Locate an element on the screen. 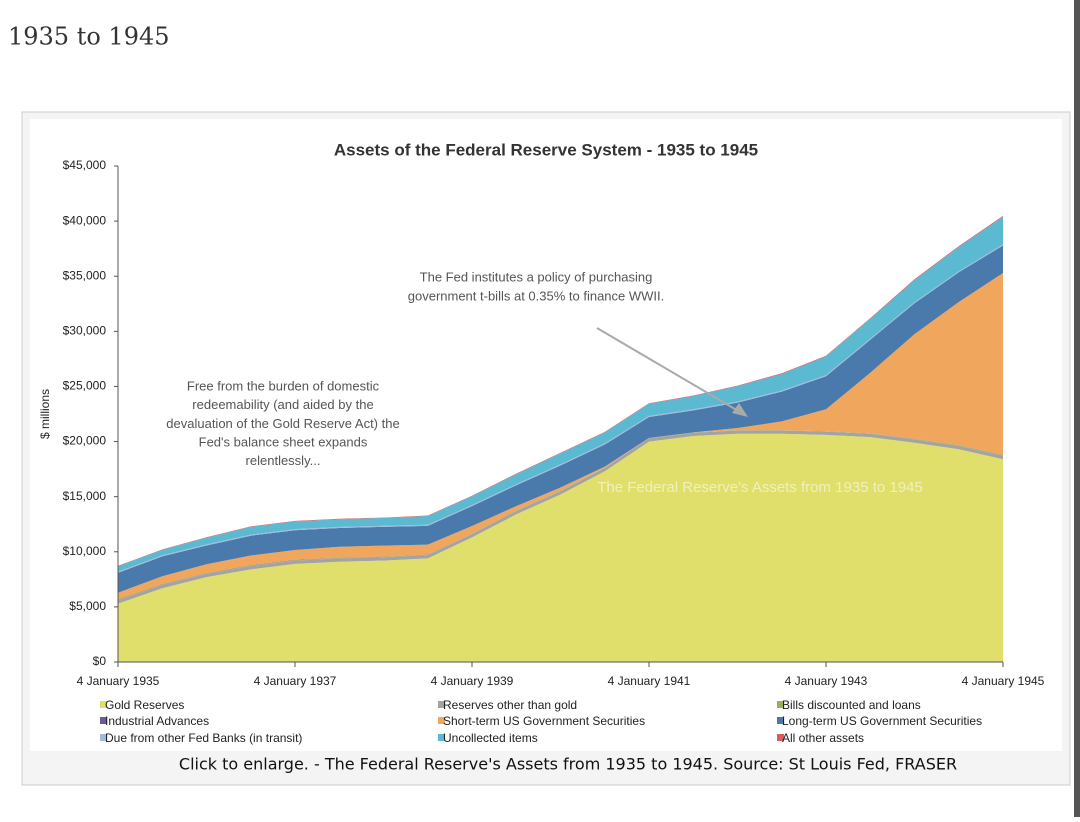  y-tick-label: $45,000 is located at coordinates (85, 165).